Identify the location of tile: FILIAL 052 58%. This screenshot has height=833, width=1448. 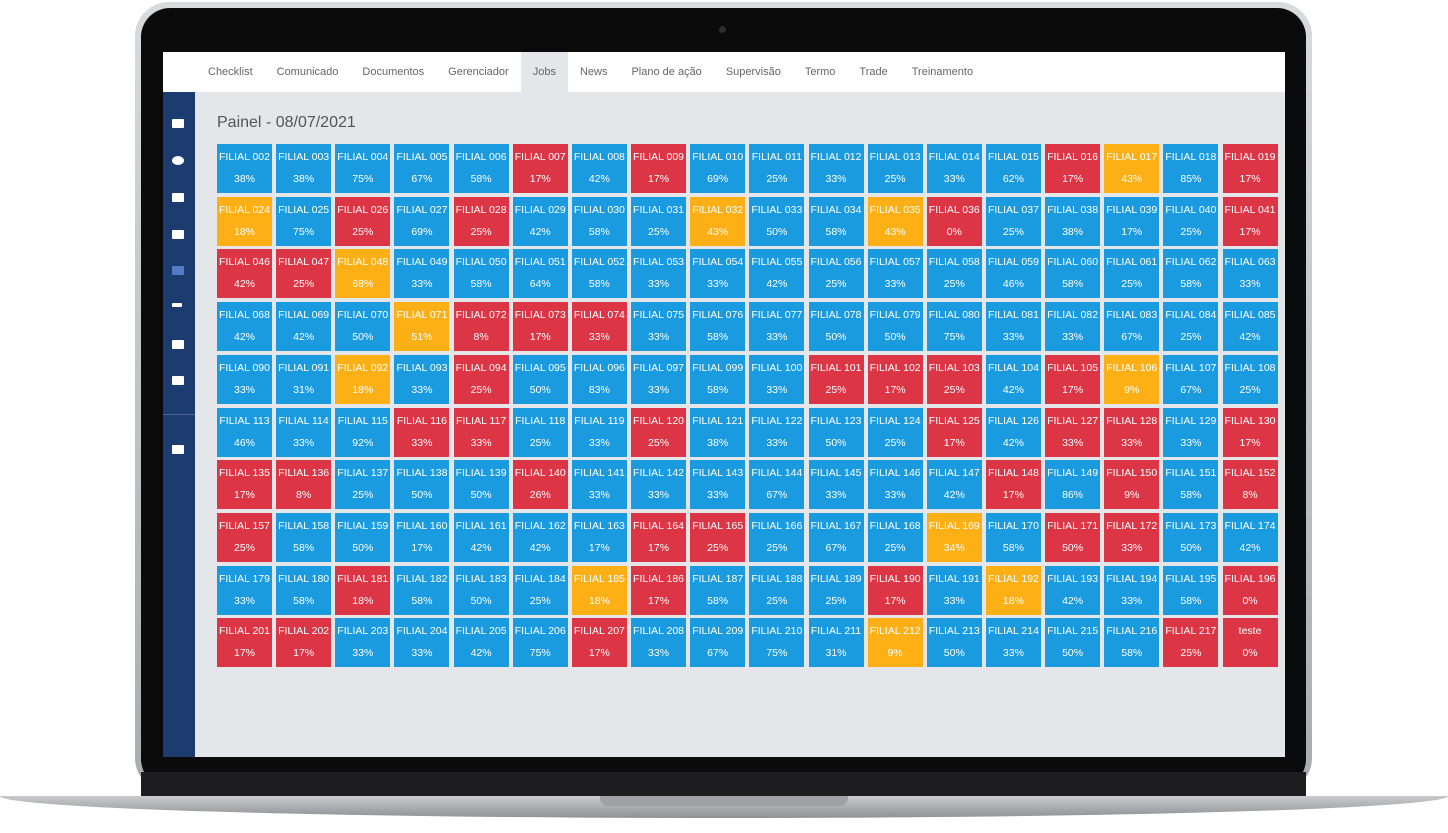
(599, 274).